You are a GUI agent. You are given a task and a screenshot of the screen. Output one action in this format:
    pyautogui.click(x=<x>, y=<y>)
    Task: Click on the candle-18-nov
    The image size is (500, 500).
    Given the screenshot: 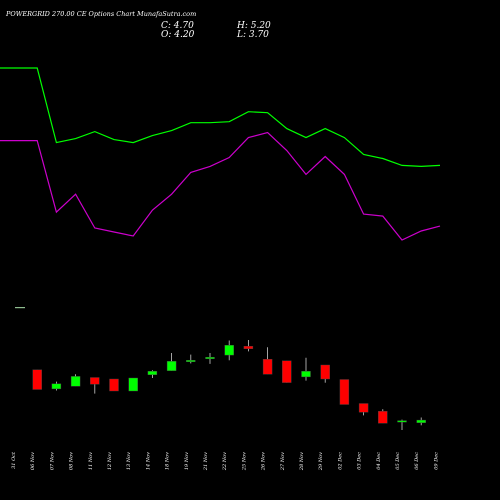 What is the action you would take?
    pyautogui.click(x=171, y=362)
    